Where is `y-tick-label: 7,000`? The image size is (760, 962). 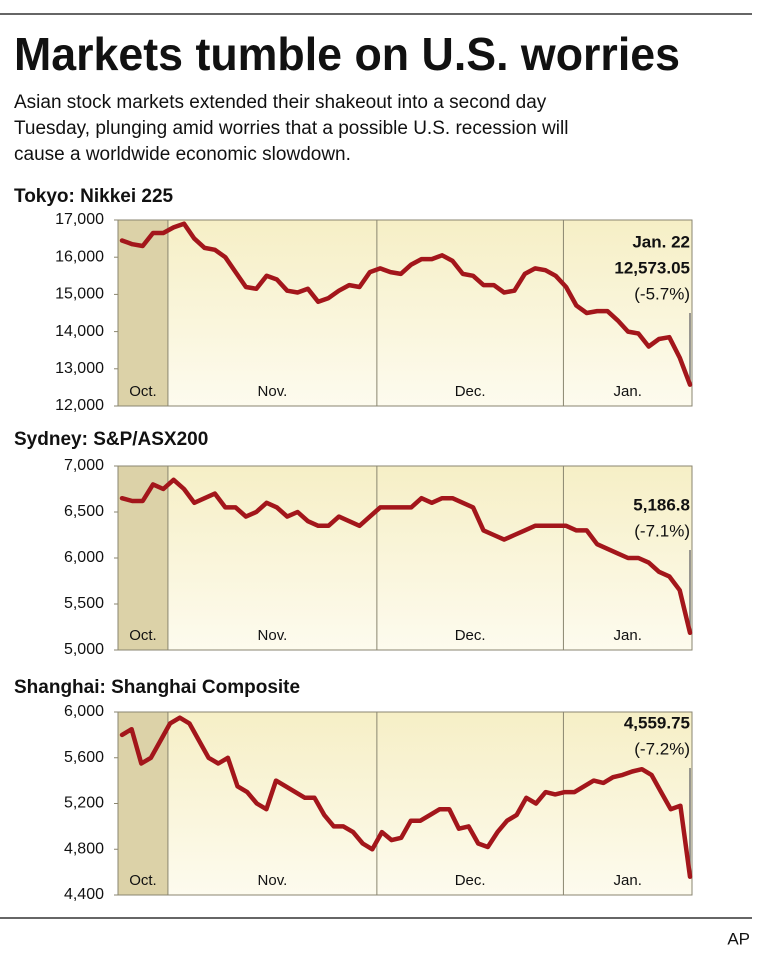 y-tick-label: 7,000 is located at coordinates (84, 465).